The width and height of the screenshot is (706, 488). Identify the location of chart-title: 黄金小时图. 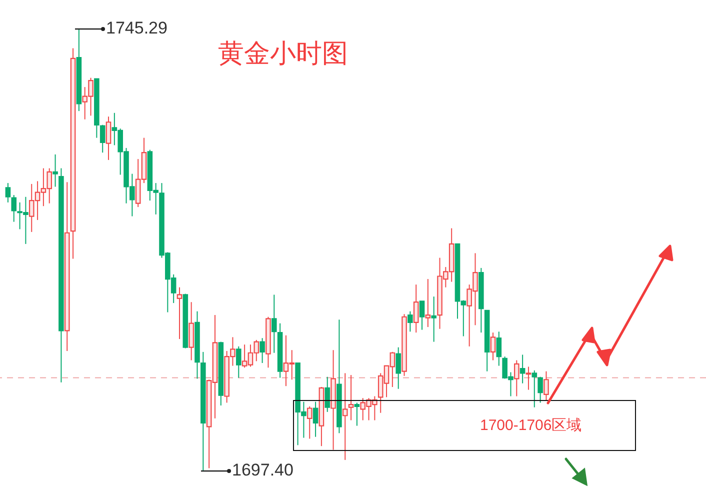
(283, 54).